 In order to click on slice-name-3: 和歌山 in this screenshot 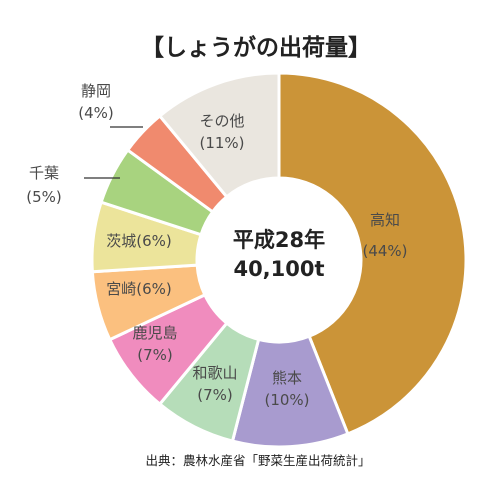, I will do `click(214, 373)`.